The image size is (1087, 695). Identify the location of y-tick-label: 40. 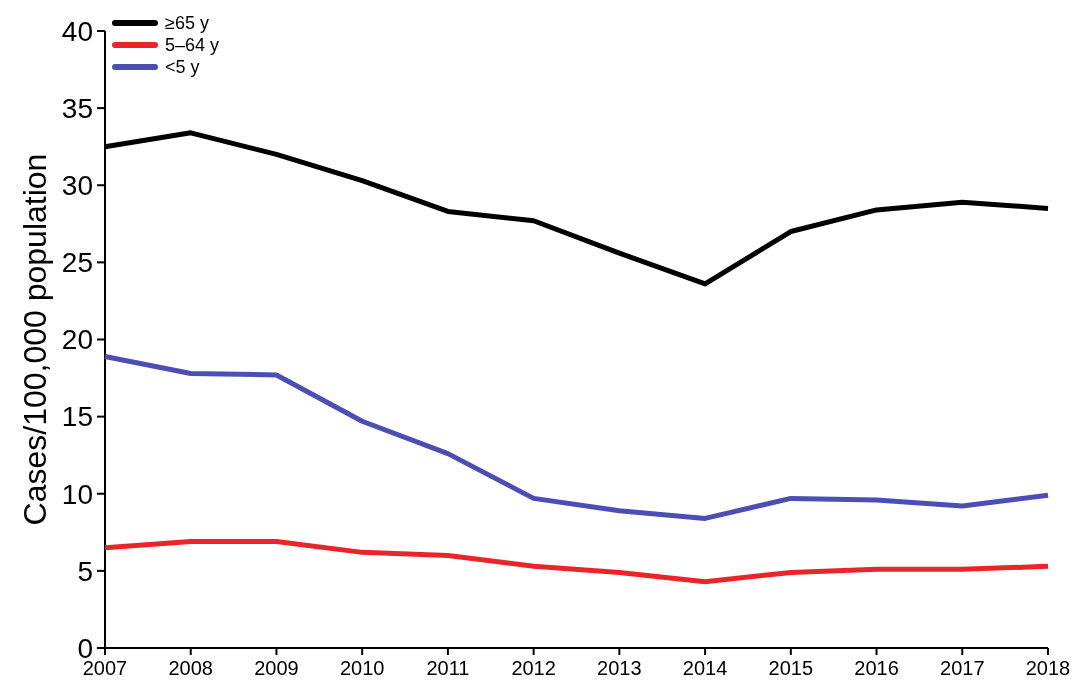
(77, 31).